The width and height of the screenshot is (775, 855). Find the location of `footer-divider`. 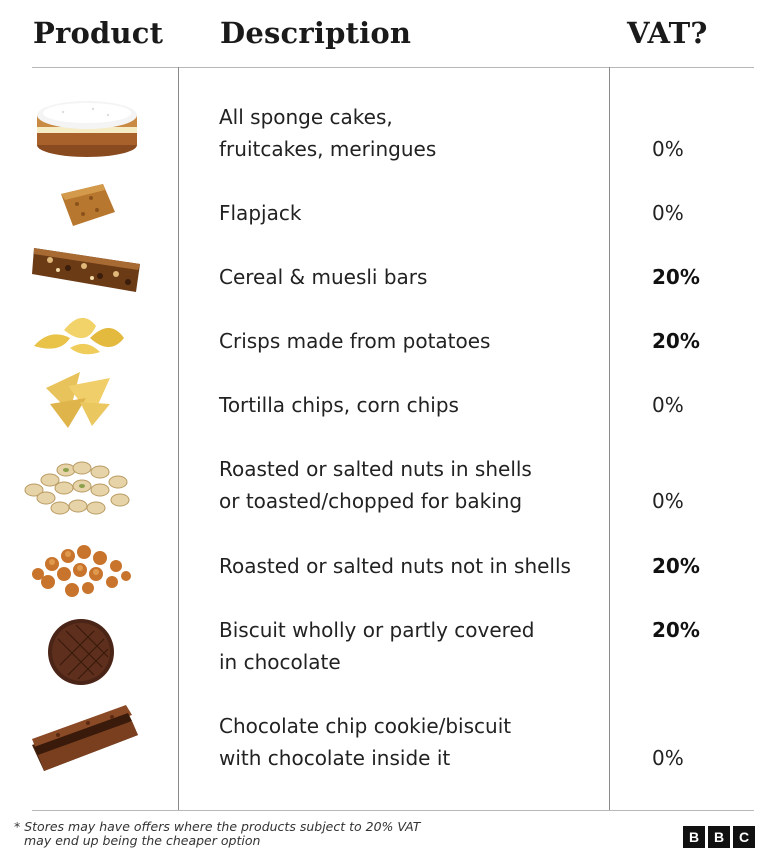

footer-divider is located at coordinates (393, 810).